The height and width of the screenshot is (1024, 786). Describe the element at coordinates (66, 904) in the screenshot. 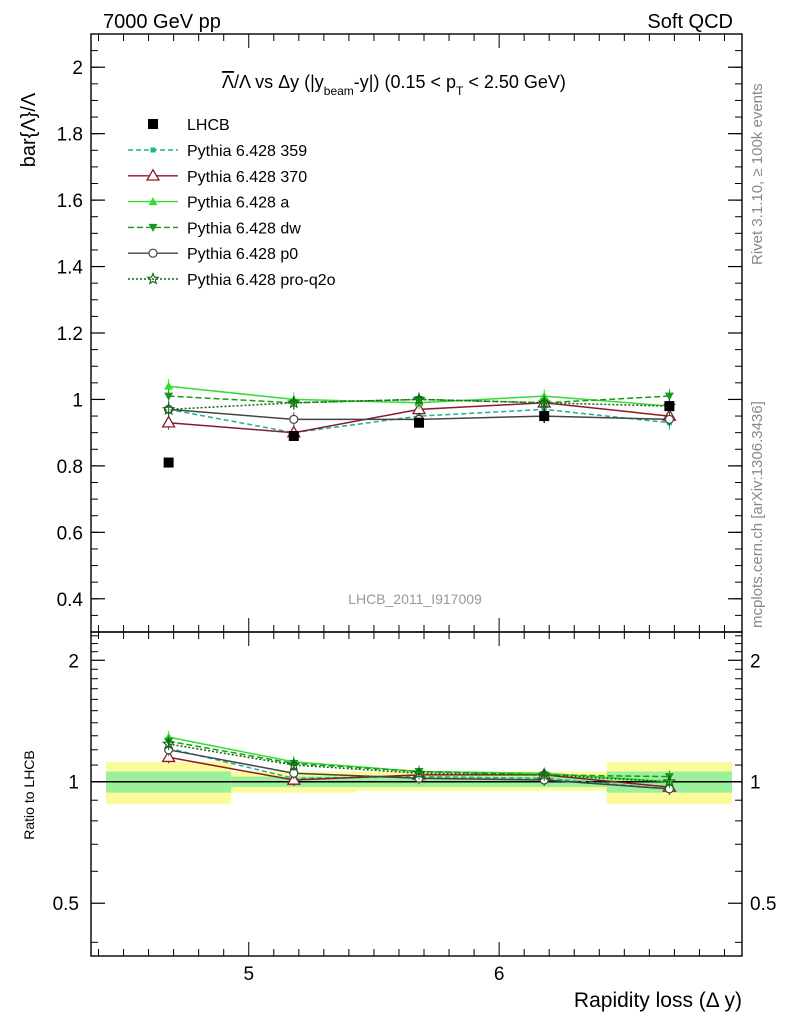

I see `ratio-ytick-label: 0.5` at that location.